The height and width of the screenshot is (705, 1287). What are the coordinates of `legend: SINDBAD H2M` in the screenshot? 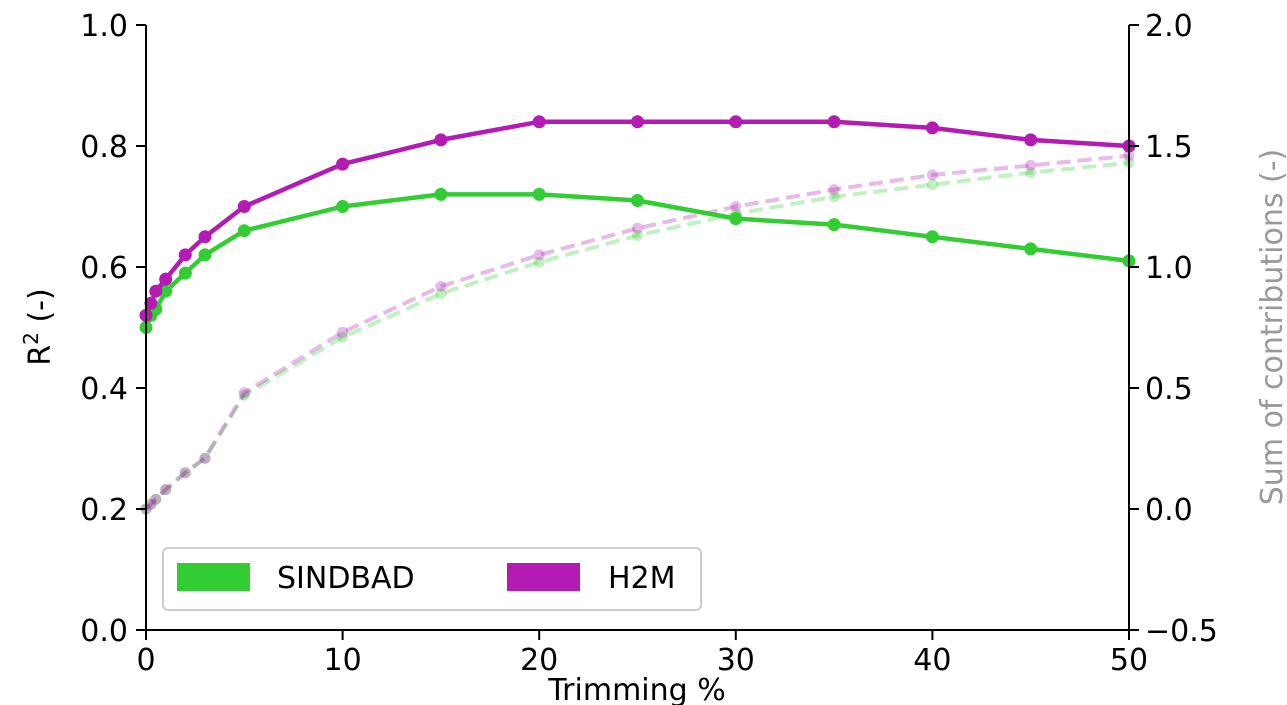 It's located at (432, 579).